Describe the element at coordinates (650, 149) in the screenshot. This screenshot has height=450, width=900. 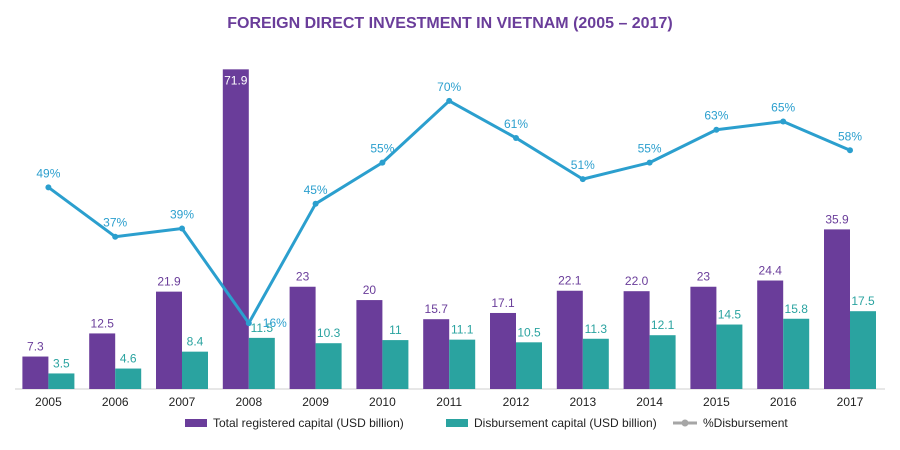
I see `data-label-pct-disbursement-2014: 55%` at that location.